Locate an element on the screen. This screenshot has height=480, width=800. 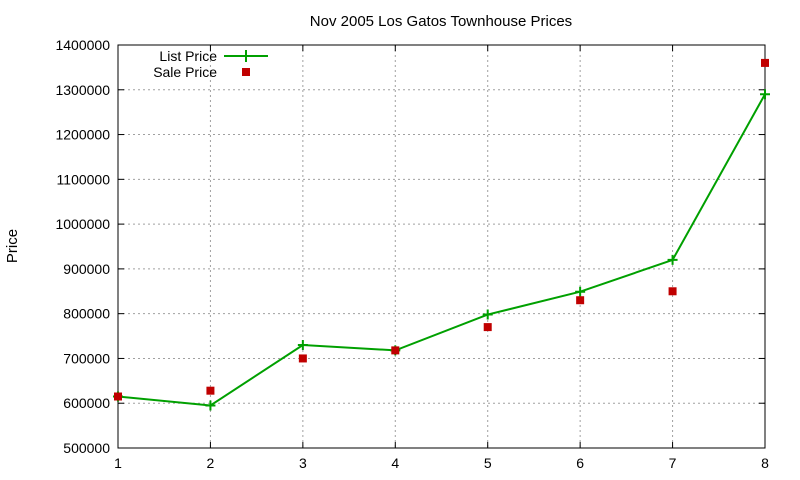
x-tick-label: 3 is located at coordinates (303, 463).